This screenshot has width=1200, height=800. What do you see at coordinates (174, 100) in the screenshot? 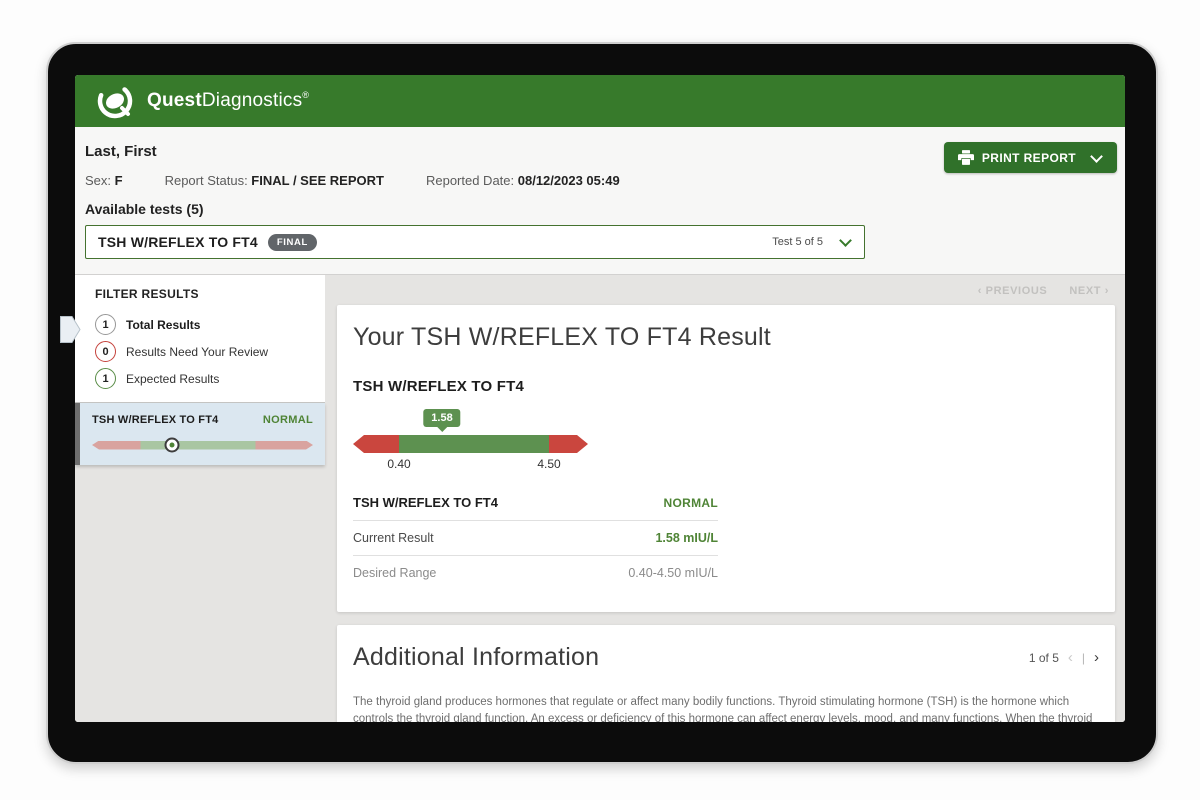
I see `brand-name-bold: Quest` at bounding box center [174, 100].